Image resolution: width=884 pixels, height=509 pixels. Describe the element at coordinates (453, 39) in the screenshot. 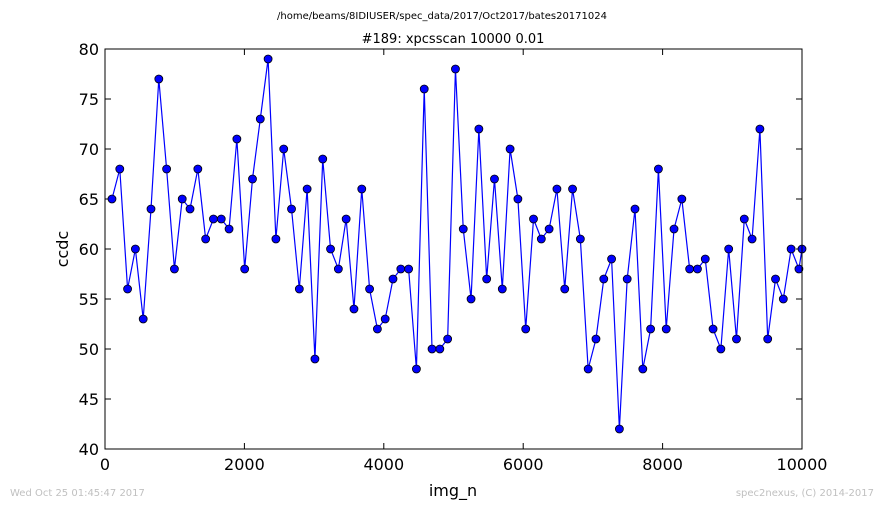

I see `chart-title: #189: xpcsscan 10000 0.01` at that location.